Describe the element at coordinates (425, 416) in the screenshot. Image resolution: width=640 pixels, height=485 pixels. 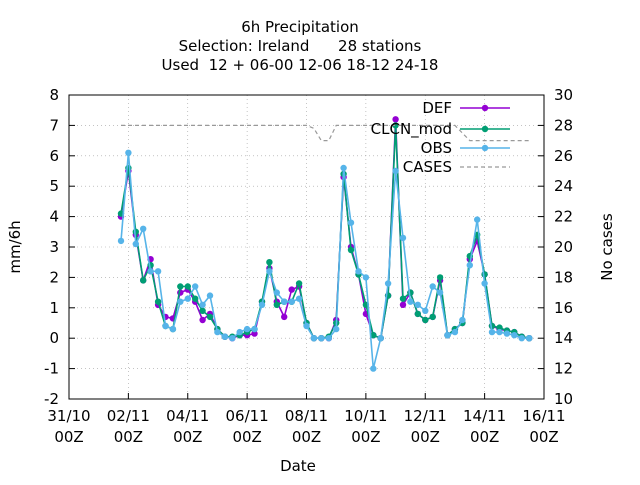
I see `x-tick-label-date: 12/11` at that location.